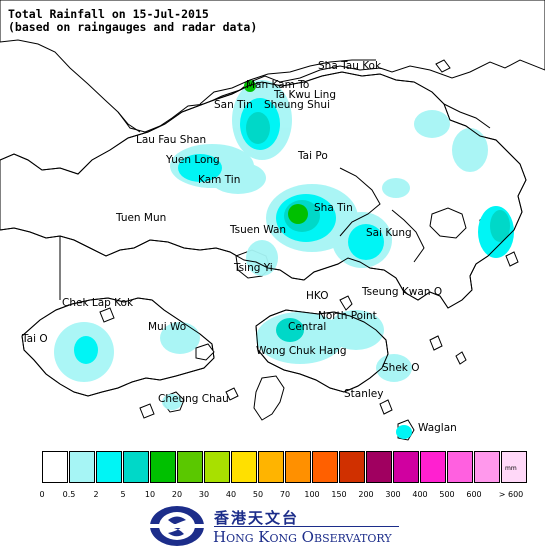  What do you see at coordinates (258, 494) in the screenshot?
I see `legend-tick-label: 50` at bounding box center [258, 494].